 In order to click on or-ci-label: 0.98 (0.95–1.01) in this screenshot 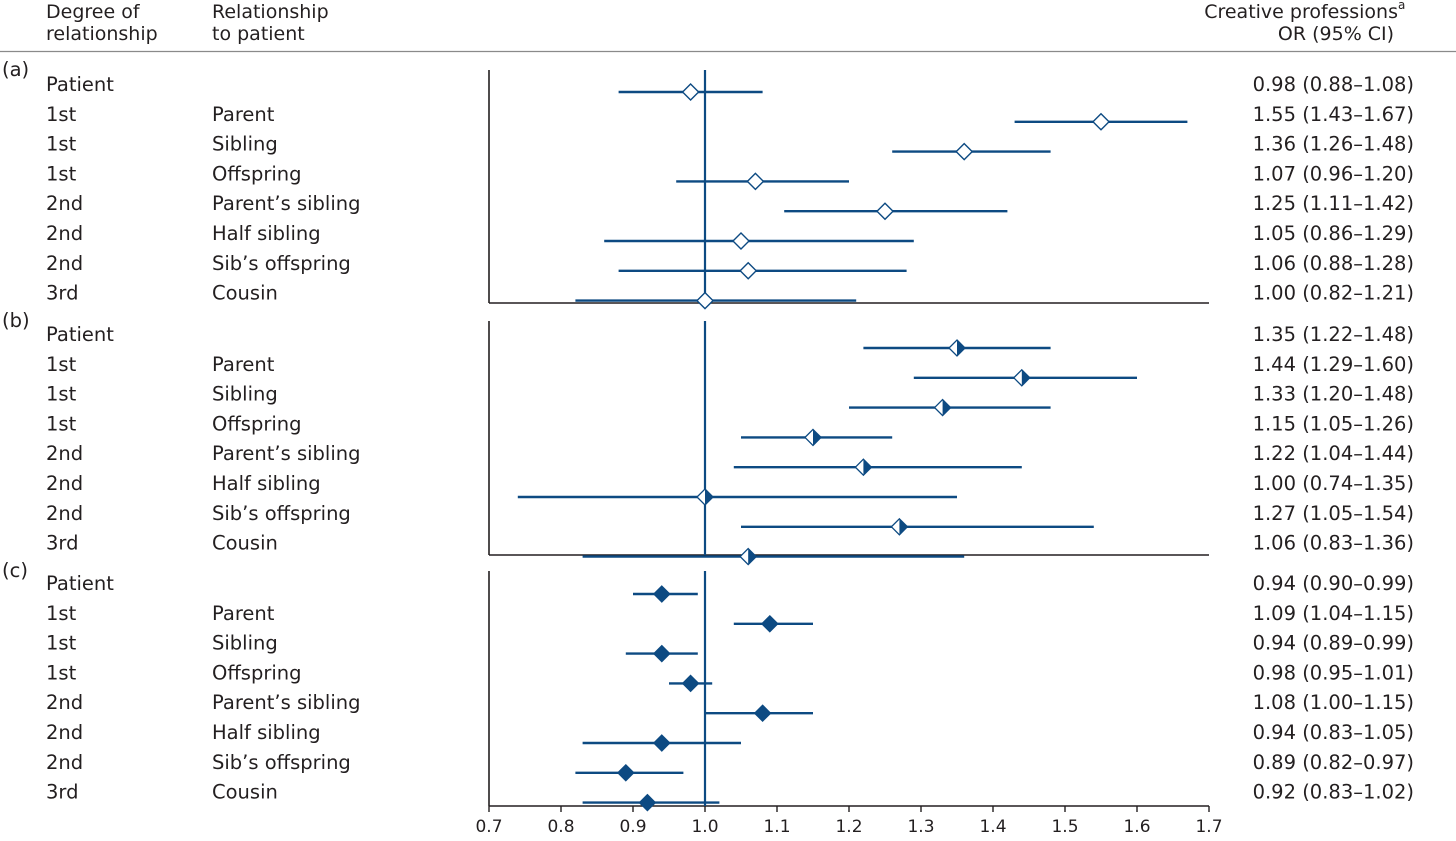, I will do `click(1333, 672)`.